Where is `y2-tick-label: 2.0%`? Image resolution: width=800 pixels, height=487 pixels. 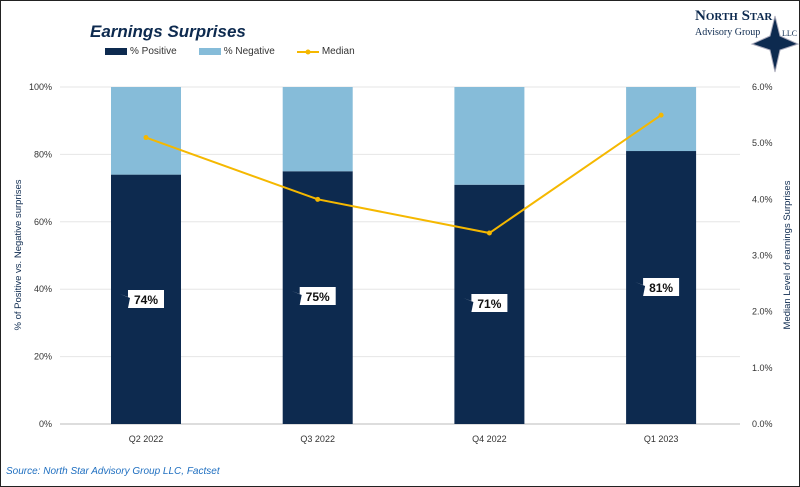
y2-tick-label: 2.0% is located at coordinates (762, 312).